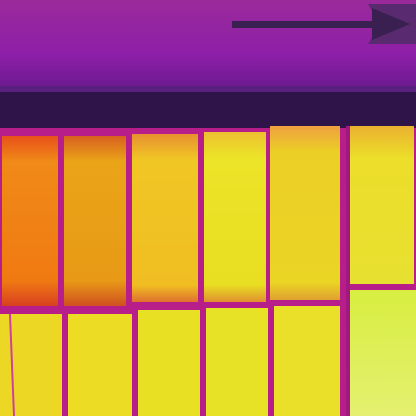 The width and height of the screenshot is (416, 416). I want to click on seam, so click(12, 364).